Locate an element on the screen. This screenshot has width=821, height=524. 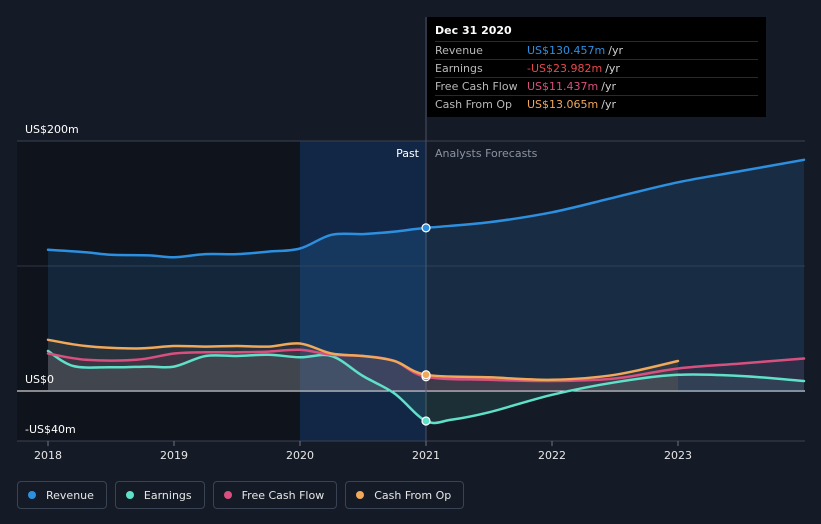
tooltip-row-revenue: Revenue US$130.457m/yr is located at coordinates (596, 50).